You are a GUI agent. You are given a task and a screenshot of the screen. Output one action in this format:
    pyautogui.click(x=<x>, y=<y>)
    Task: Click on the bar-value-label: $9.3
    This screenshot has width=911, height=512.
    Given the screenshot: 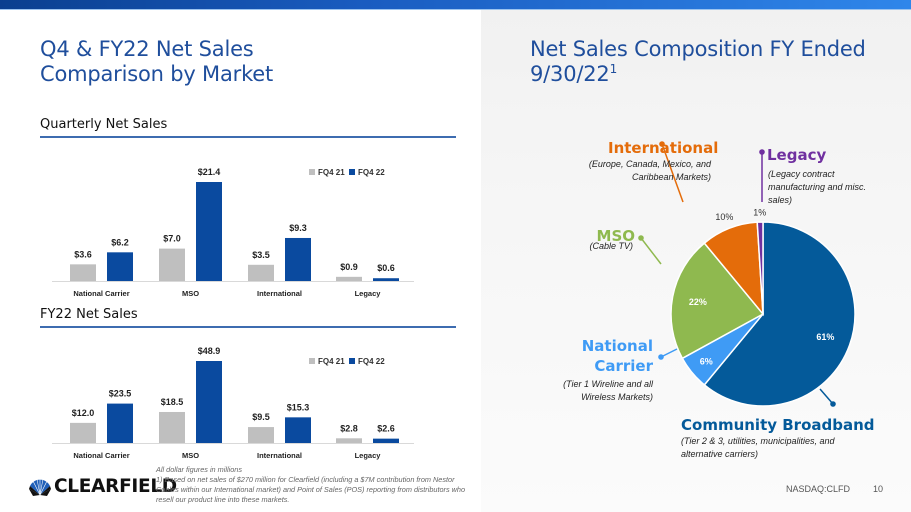 What is the action you would take?
    pyautogui.click(x=298, y=228)
    